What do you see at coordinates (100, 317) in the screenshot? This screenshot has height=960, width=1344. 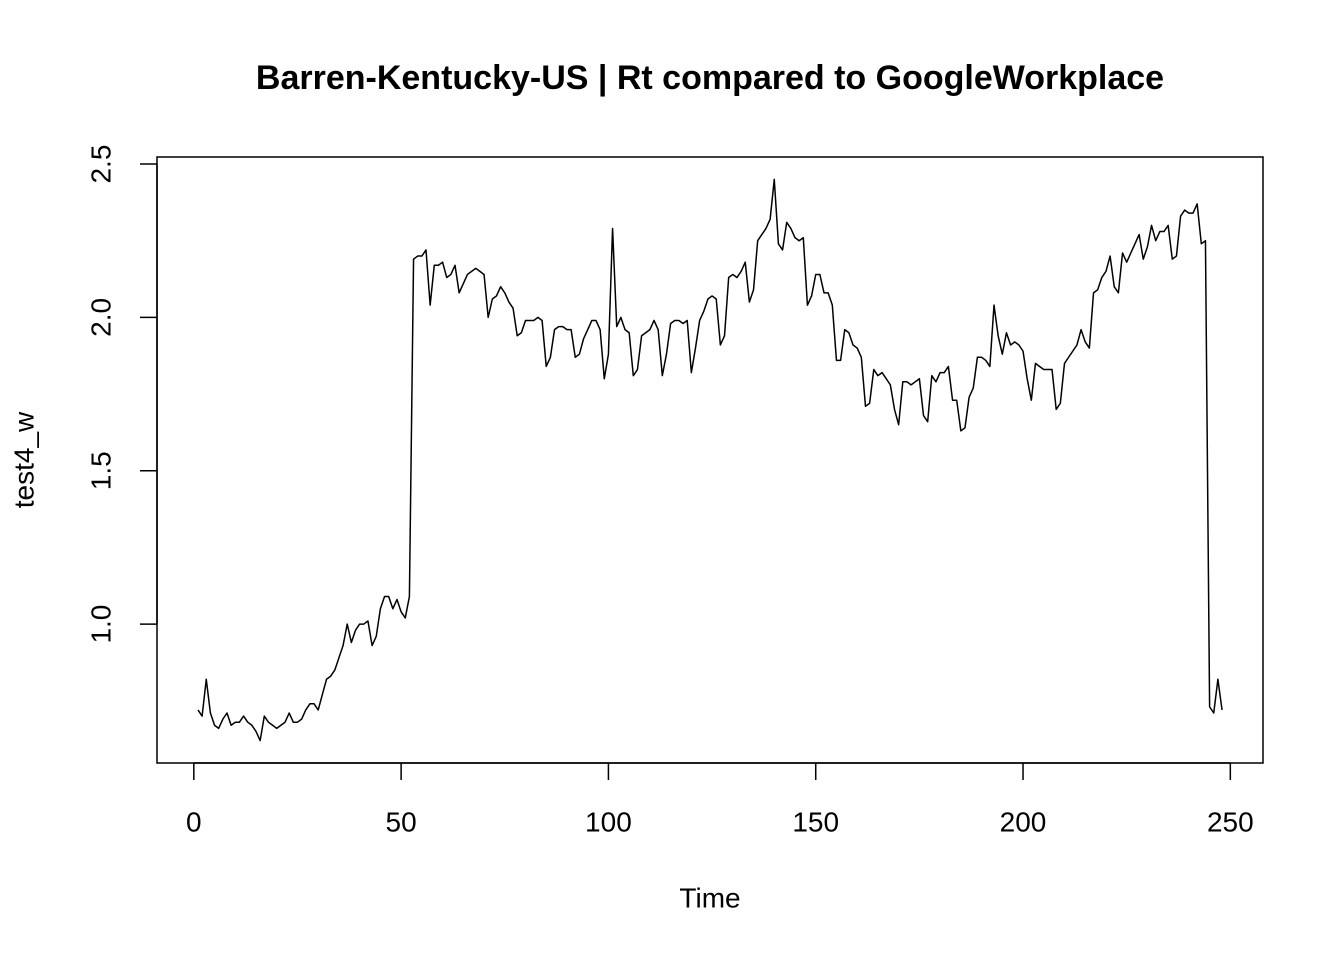 I see `y-tick-label: 2.0` at bounding box center [100, 317].